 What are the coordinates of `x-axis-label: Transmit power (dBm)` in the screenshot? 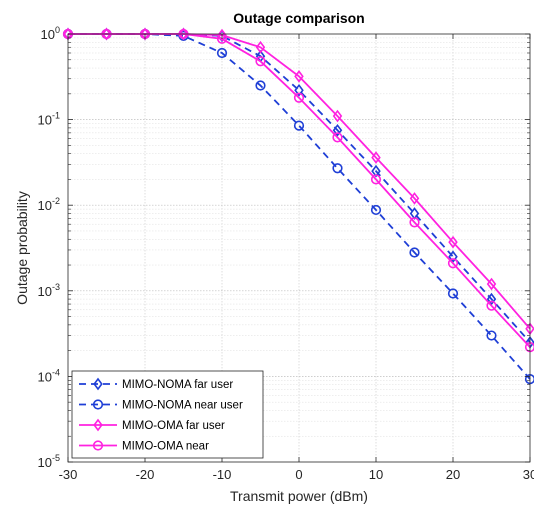 It's located at (299, 496).